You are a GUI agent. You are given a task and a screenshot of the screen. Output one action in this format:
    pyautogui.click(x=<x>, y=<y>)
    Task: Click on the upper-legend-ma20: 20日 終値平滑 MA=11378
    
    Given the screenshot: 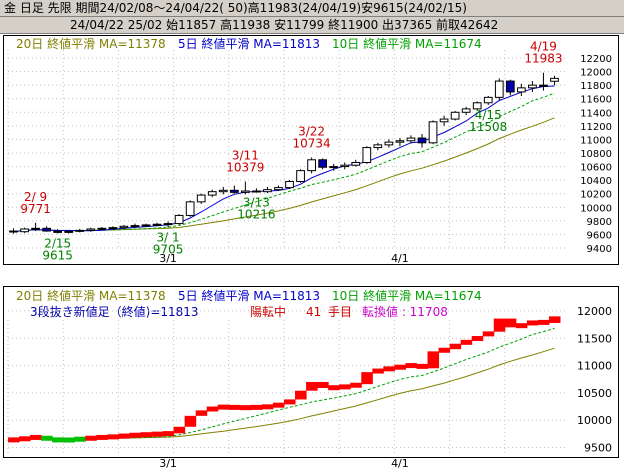 What is the action you would take?
    pyautogui.click(x=91, y=43)
    